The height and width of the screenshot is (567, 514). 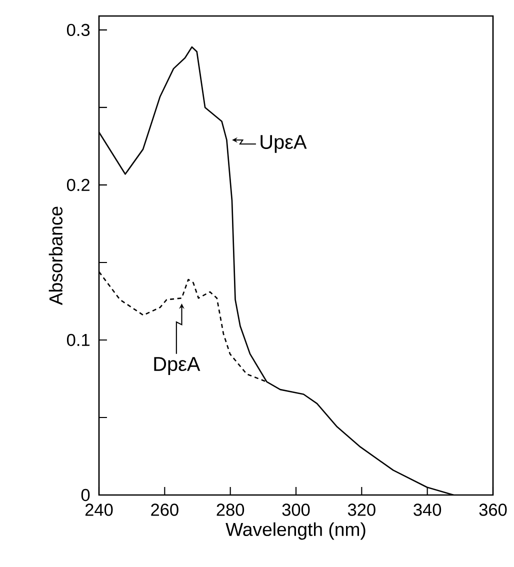 I want to click on y-tick-label: 0.2, so click(x=78, y=185).